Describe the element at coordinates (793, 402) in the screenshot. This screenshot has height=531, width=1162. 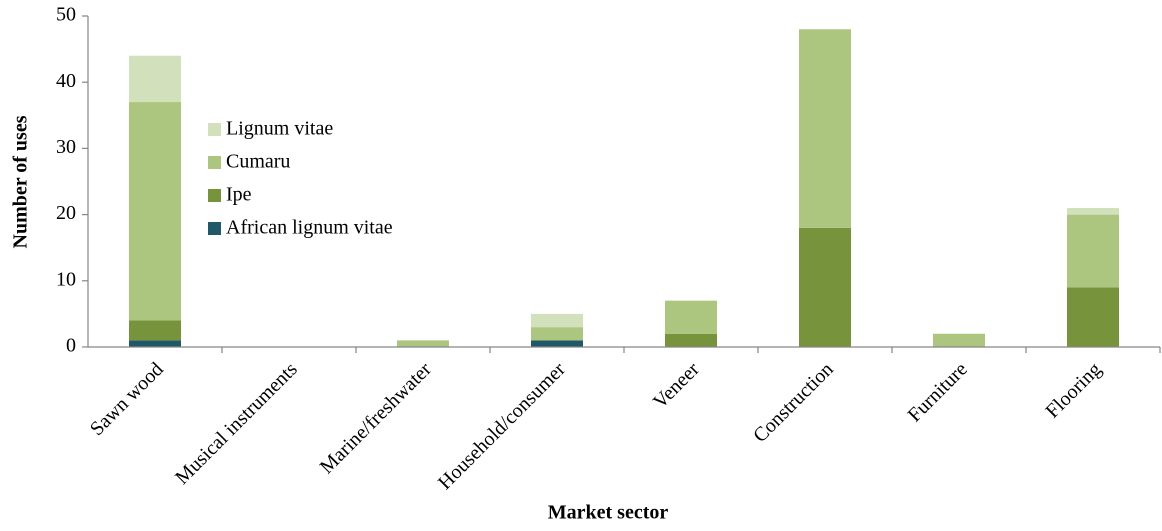
I see `x-tick-label: Construction` at that location.